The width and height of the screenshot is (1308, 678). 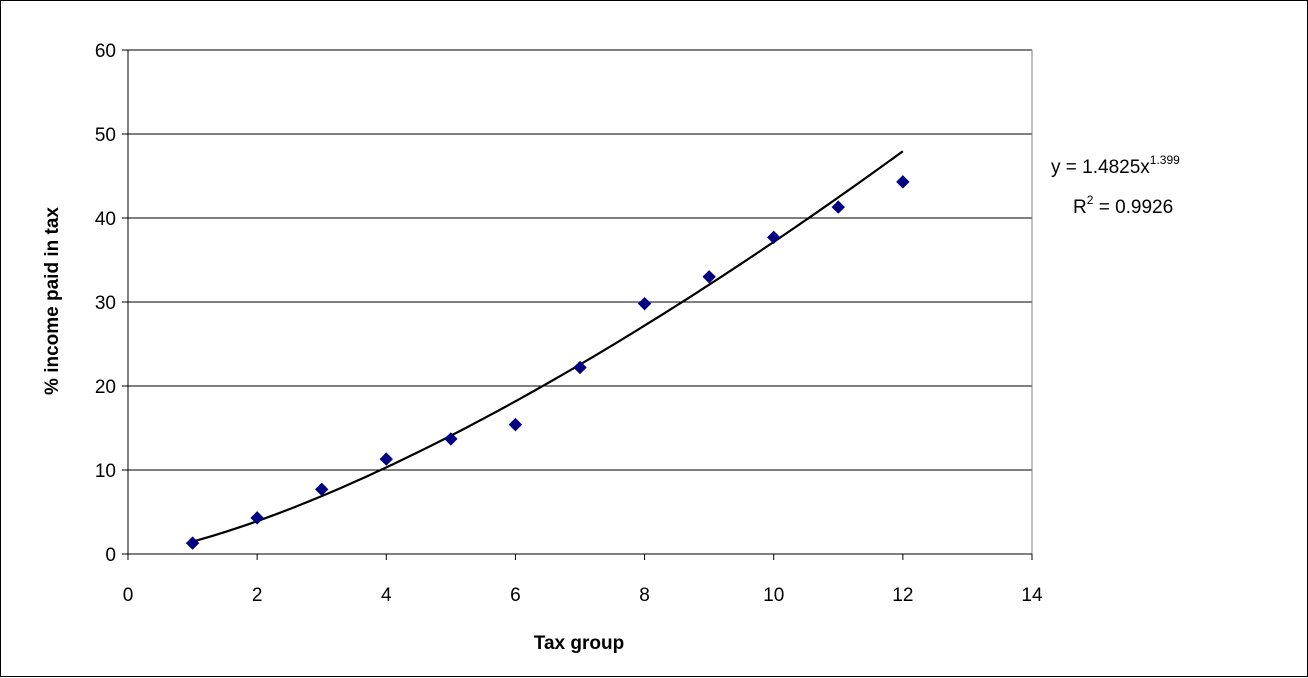 I want to click on x-tick-label: 12, so click(x=902, y=595).